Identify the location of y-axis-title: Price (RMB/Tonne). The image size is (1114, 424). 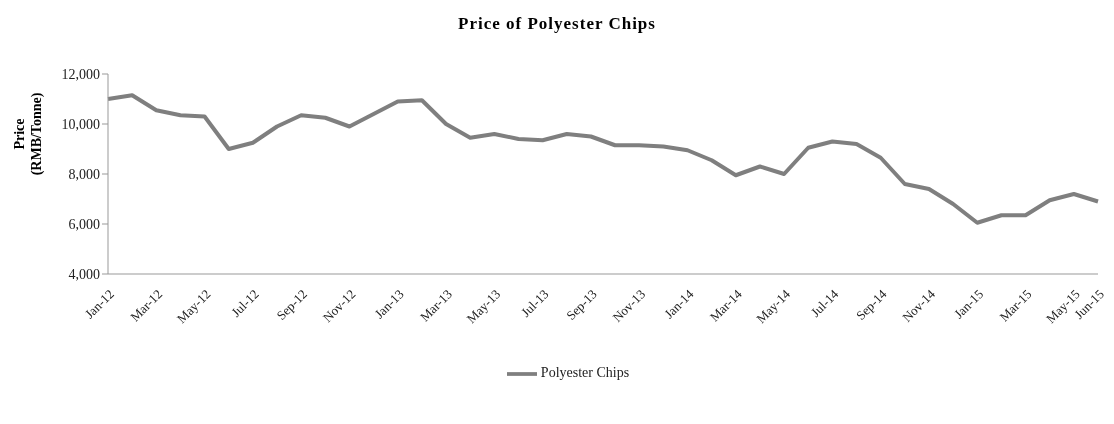
(28, 134).